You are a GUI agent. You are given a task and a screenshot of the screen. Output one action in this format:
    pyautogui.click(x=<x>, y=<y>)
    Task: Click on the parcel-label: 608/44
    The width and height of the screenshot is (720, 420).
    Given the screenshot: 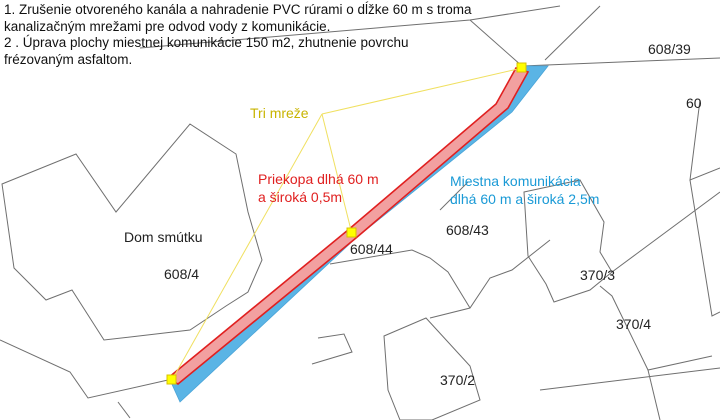 What is the action you would take?
    pyautogui.click(x=371, y=249)
    